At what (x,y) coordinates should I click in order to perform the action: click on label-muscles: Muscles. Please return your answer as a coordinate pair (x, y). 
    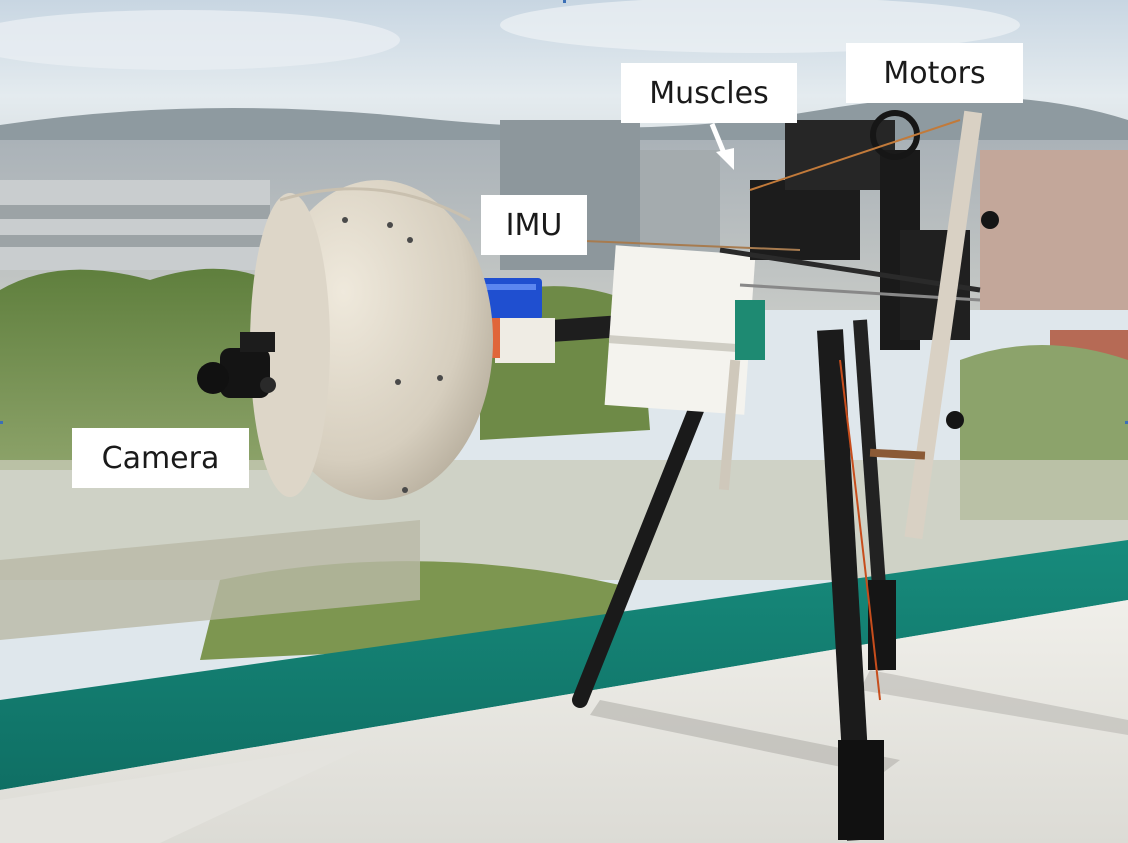
    Looking at the image, I should click on (709, 93).